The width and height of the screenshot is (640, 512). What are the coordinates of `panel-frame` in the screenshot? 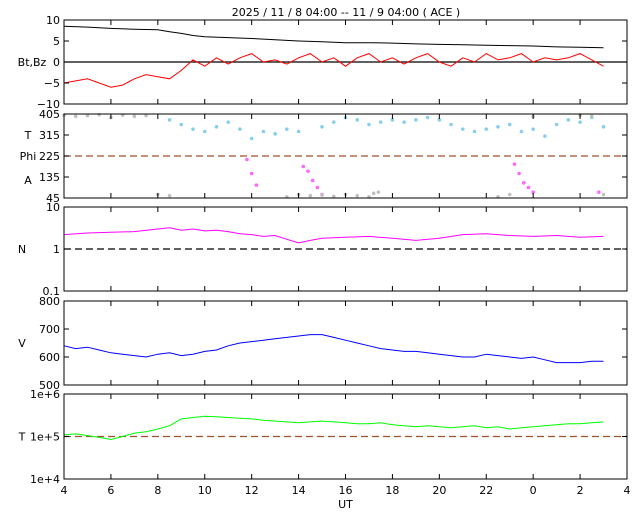 It's located at (345, 343).